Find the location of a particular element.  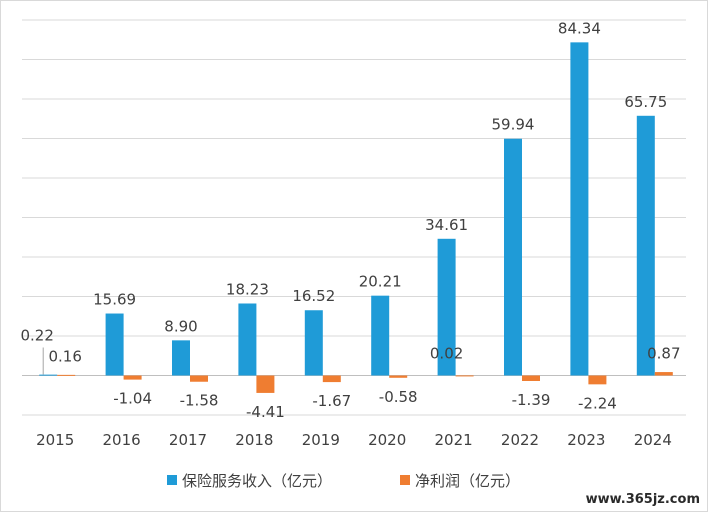

x-tick-label: 2015 is located at coordinates (55, 440).